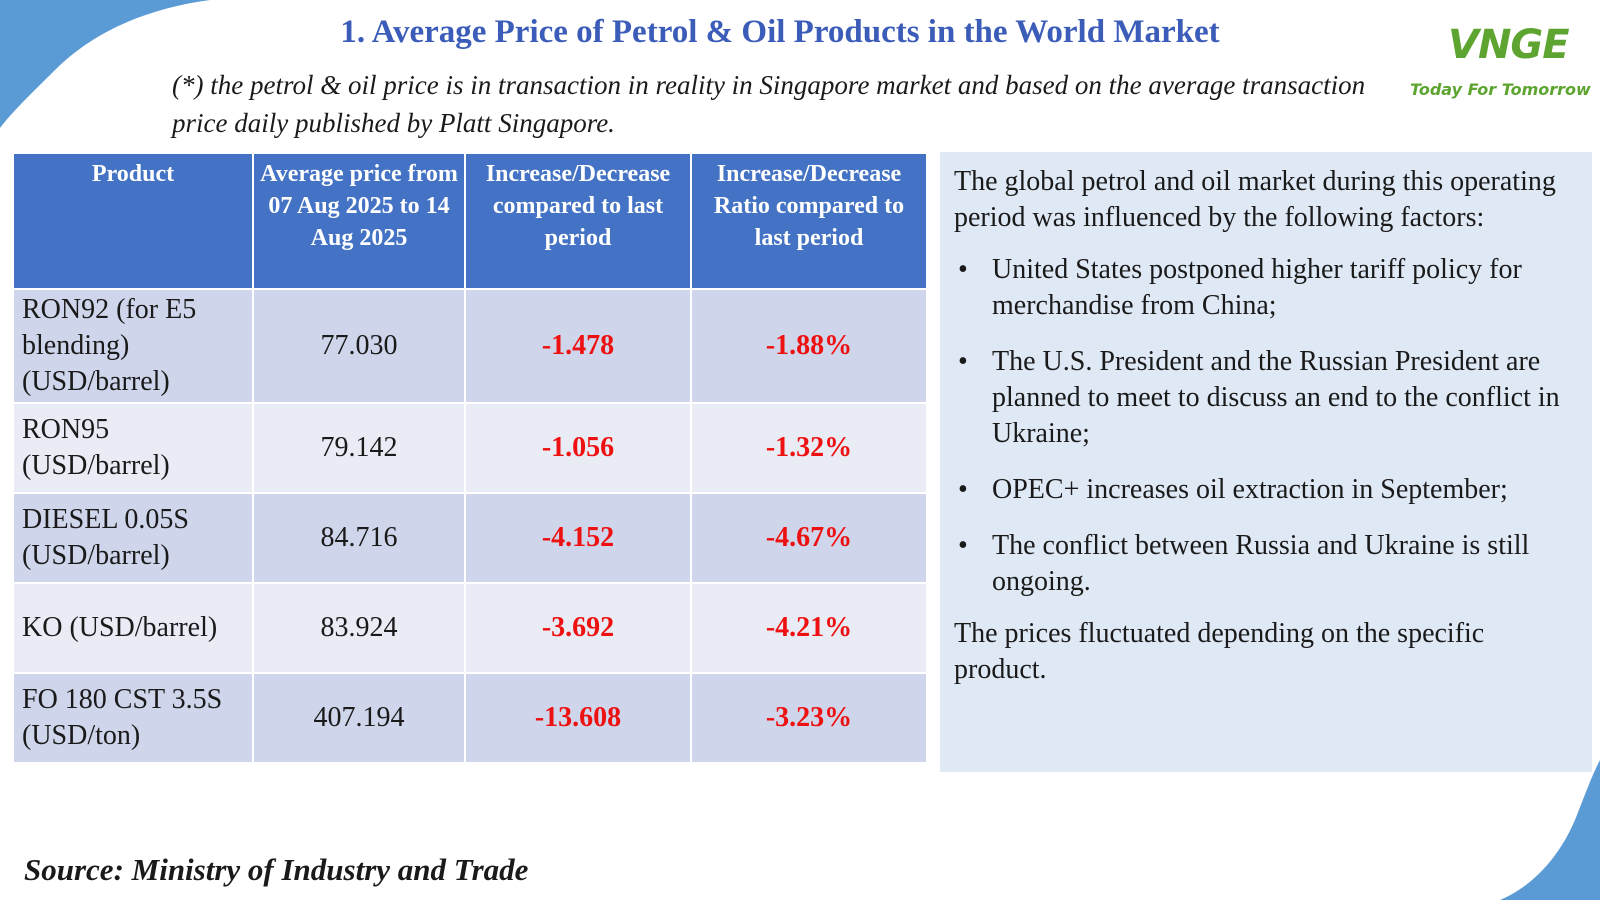  What do you see at coordinates (578, 718) in the screenshot?
I see `change-cell: -13.608` at bounding box center [578, 718].